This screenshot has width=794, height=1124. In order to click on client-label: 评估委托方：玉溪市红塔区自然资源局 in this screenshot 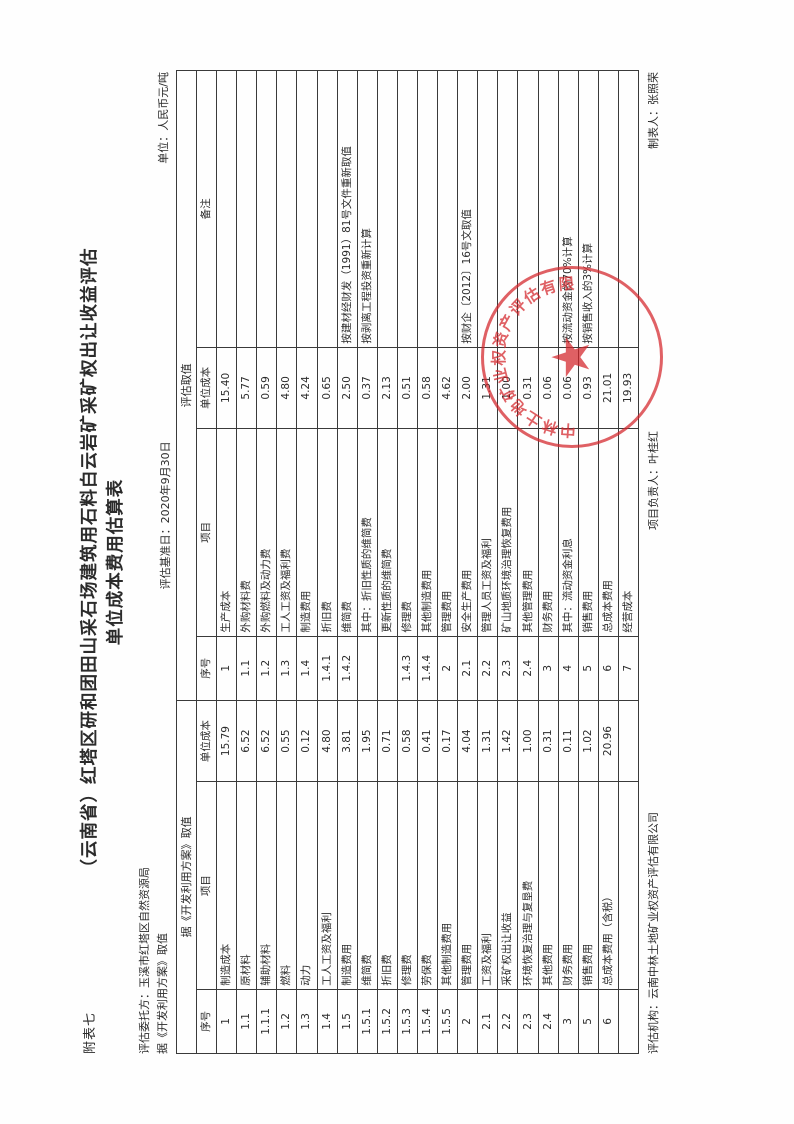, I will do `click(144, 960)`.